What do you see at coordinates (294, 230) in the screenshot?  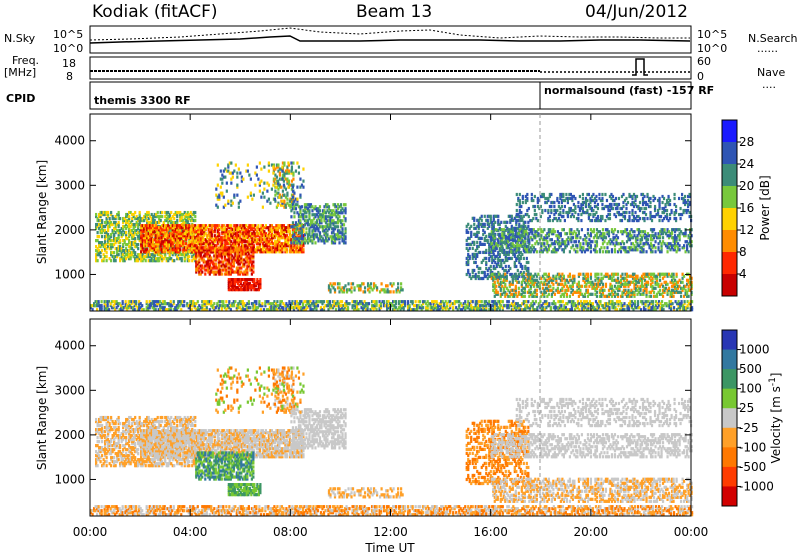 I see `power-cell-1984` at bounding box center [294, 230].